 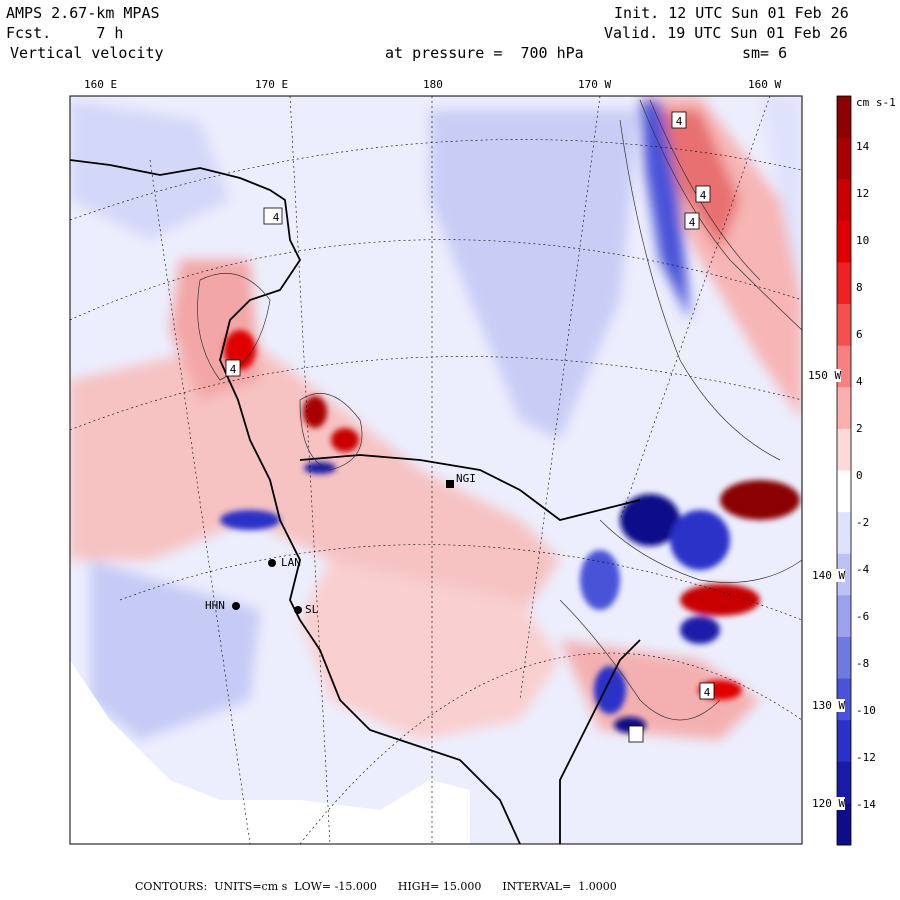 I want to click on colorbar-tick-label: 14, so click(x=863, y=146).